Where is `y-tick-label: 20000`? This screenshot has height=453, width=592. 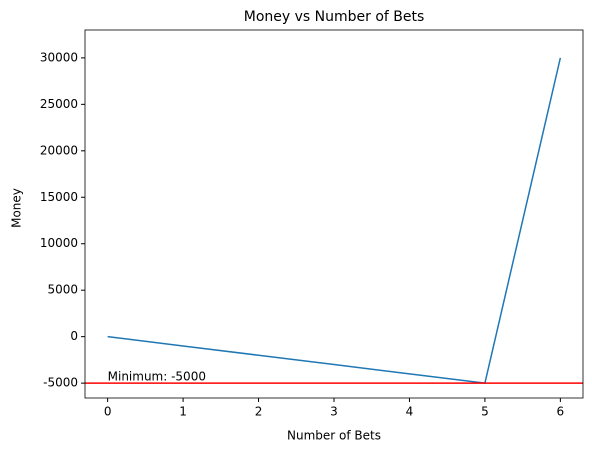 y-tick-label: 20000 is located at coordinates (59, 150).